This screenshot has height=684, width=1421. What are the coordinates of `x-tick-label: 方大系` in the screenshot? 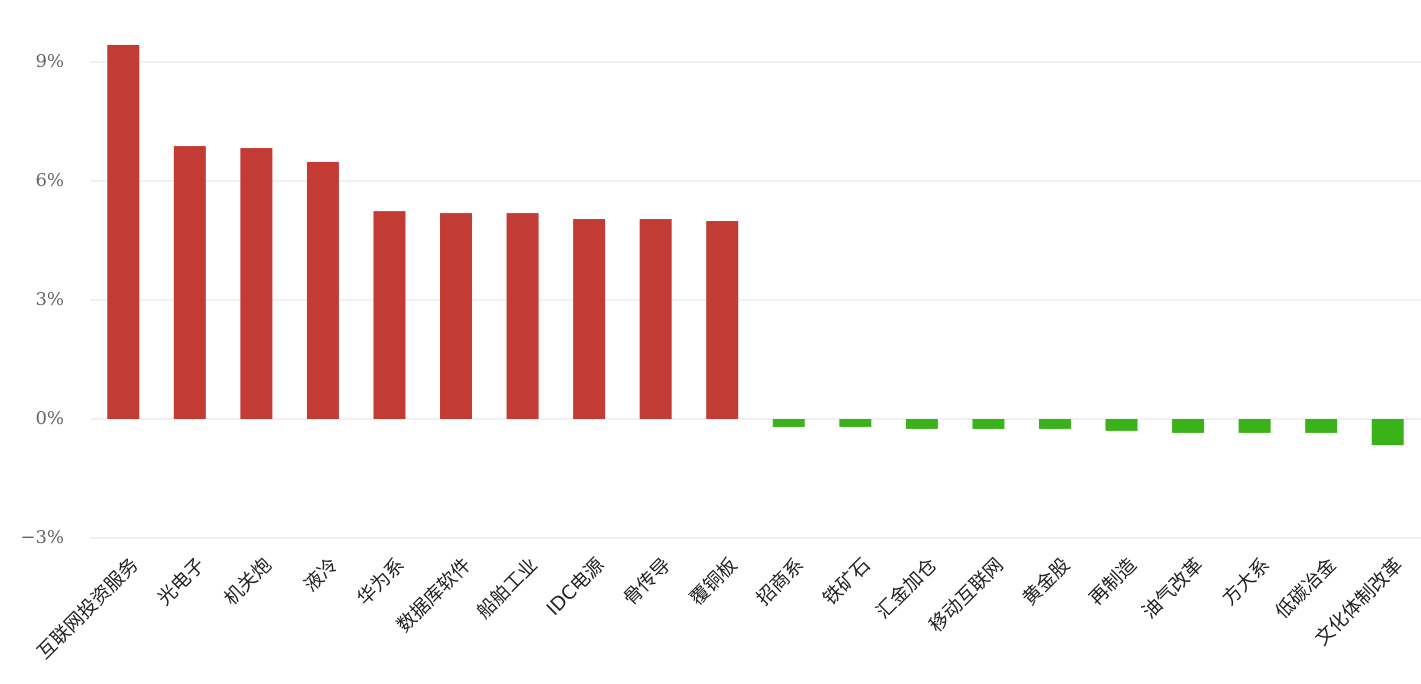 It's located at (1246, 582).